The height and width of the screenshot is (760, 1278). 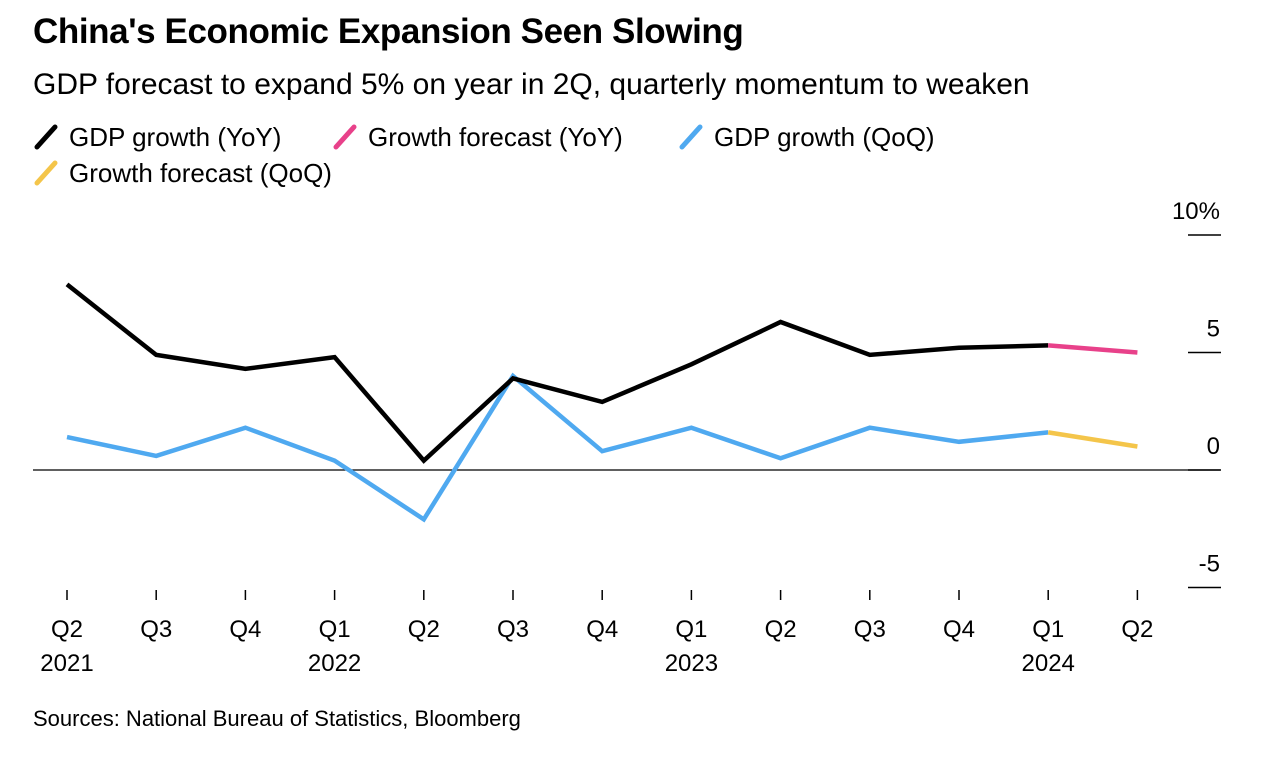 I want to click on y-tick-label-2: 0, so click(x=1213, y=446).